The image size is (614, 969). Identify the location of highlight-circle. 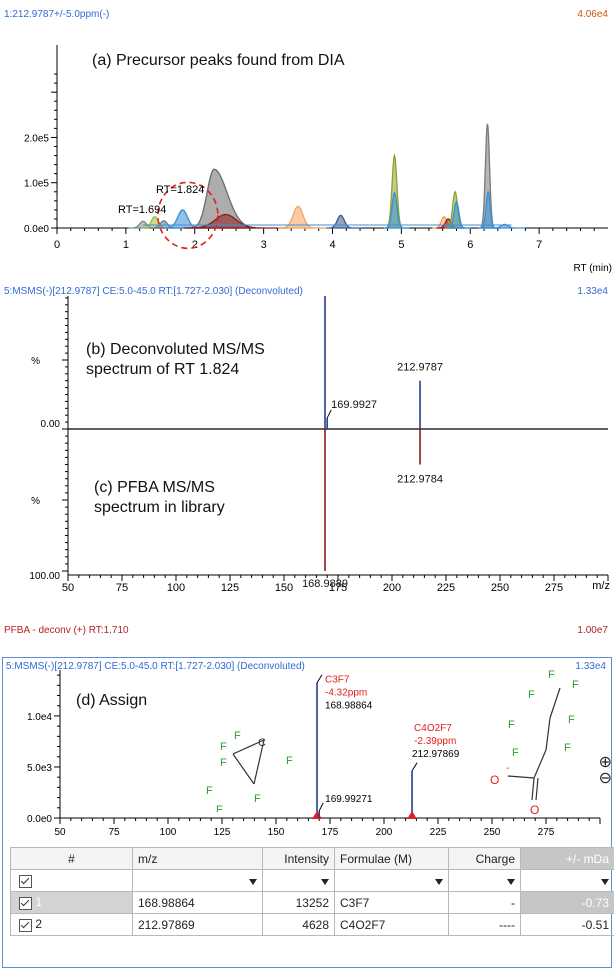
(188, 215).